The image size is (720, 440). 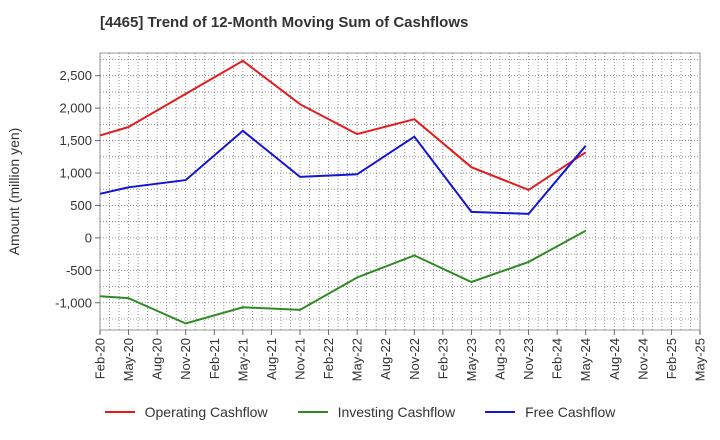 I want to click on x-tick-label: May-24, so click(x=585, y=359).